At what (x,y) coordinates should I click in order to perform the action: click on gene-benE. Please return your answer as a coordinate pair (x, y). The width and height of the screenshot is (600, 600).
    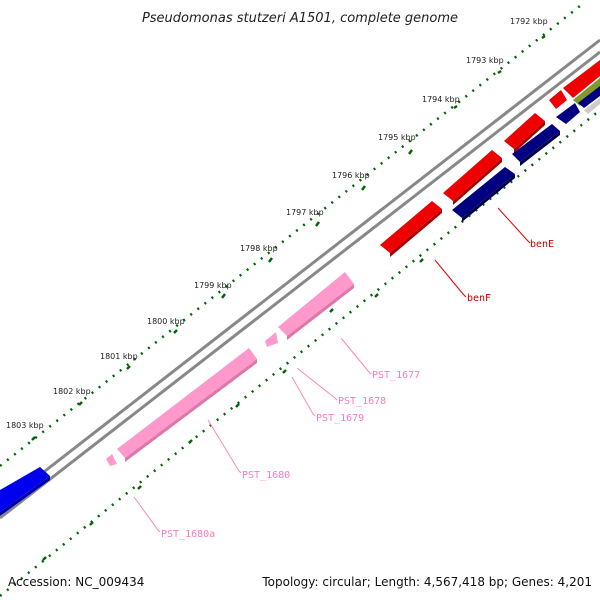
    Looking at the image, I should click on (472, 175).